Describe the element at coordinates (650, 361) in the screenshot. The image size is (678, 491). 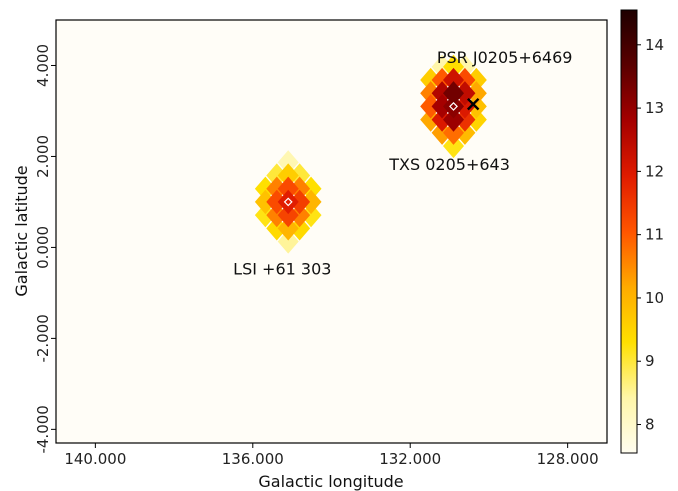
I see `colorbar-tick-label: 9` at that location.